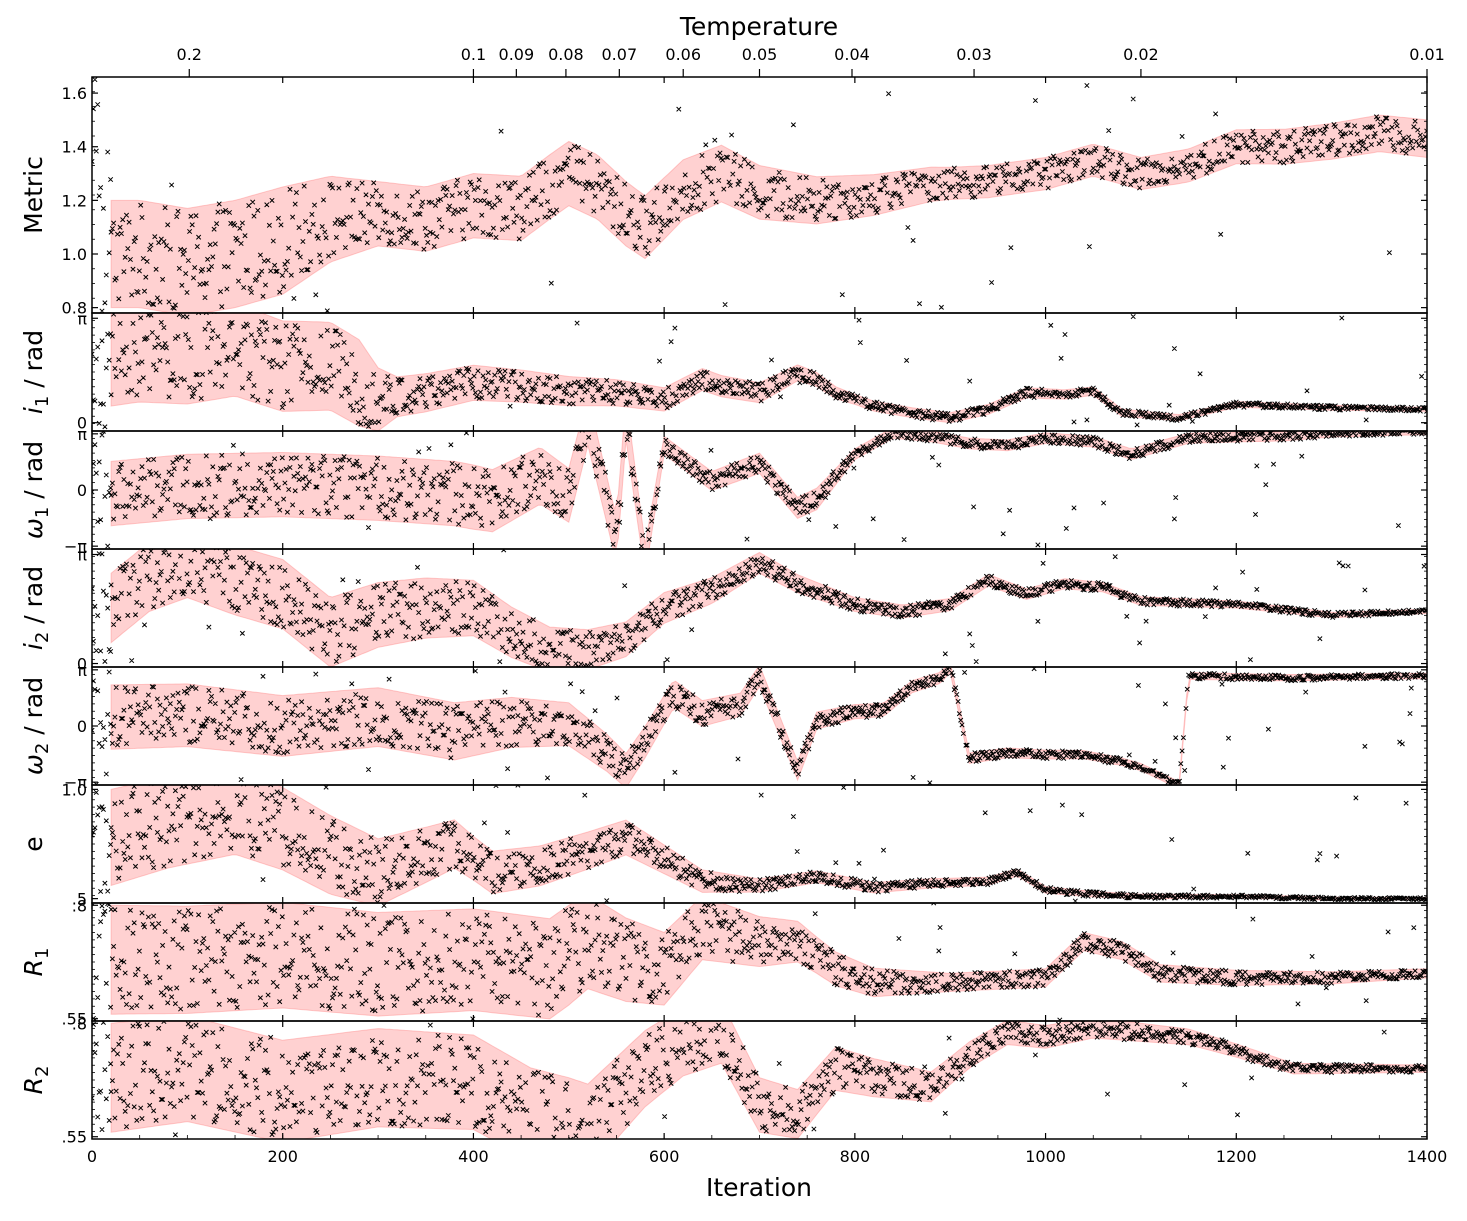 The width and height of the screenshot is (1467, 1221). I want to click on panel-6: .5 1.0 e, so click(723, 844).